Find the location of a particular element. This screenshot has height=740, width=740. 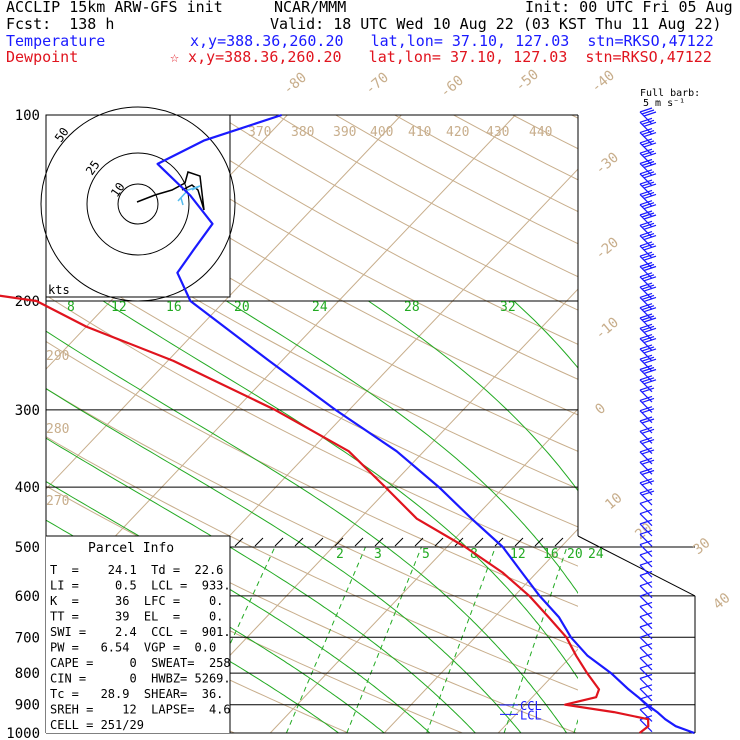

parcel-info-title: Parcel Info is located at coordinates (131, 548).